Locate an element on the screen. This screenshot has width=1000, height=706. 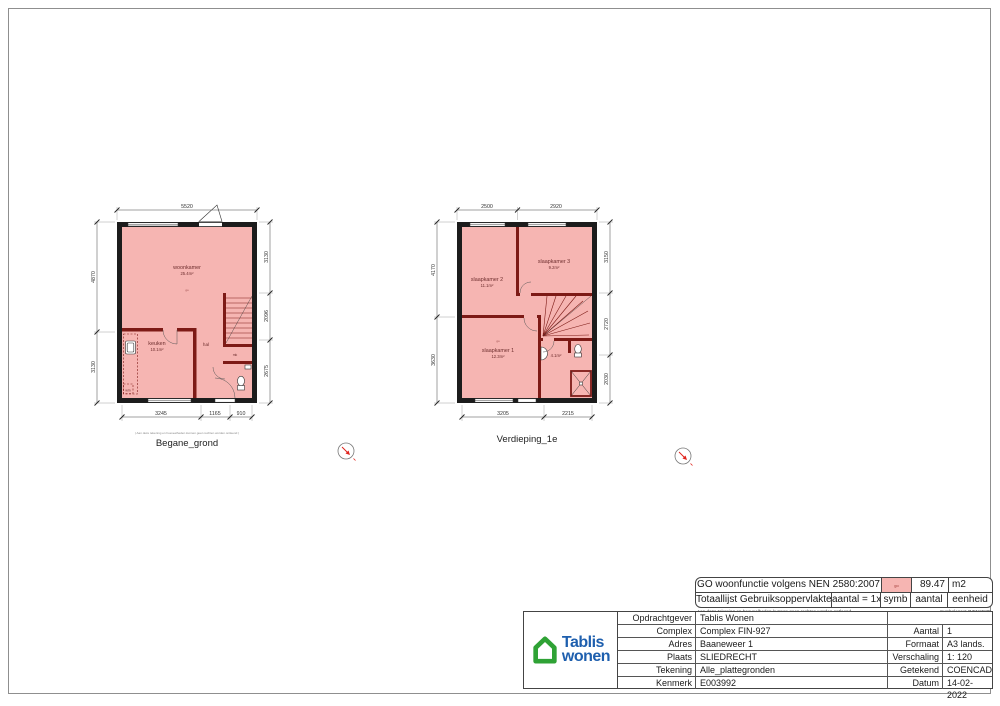
logo-word-wonen: wonen is located at coordinates (586, 656).